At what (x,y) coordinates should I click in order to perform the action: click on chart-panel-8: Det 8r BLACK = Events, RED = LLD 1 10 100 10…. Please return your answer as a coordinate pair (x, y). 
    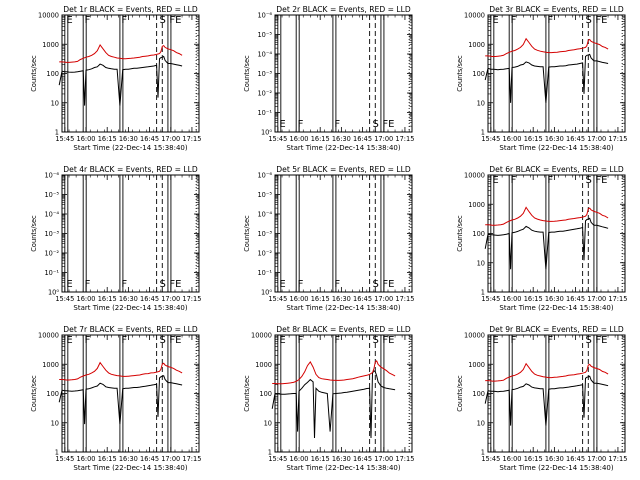
    Looking at the image, I should click on (328, 398).